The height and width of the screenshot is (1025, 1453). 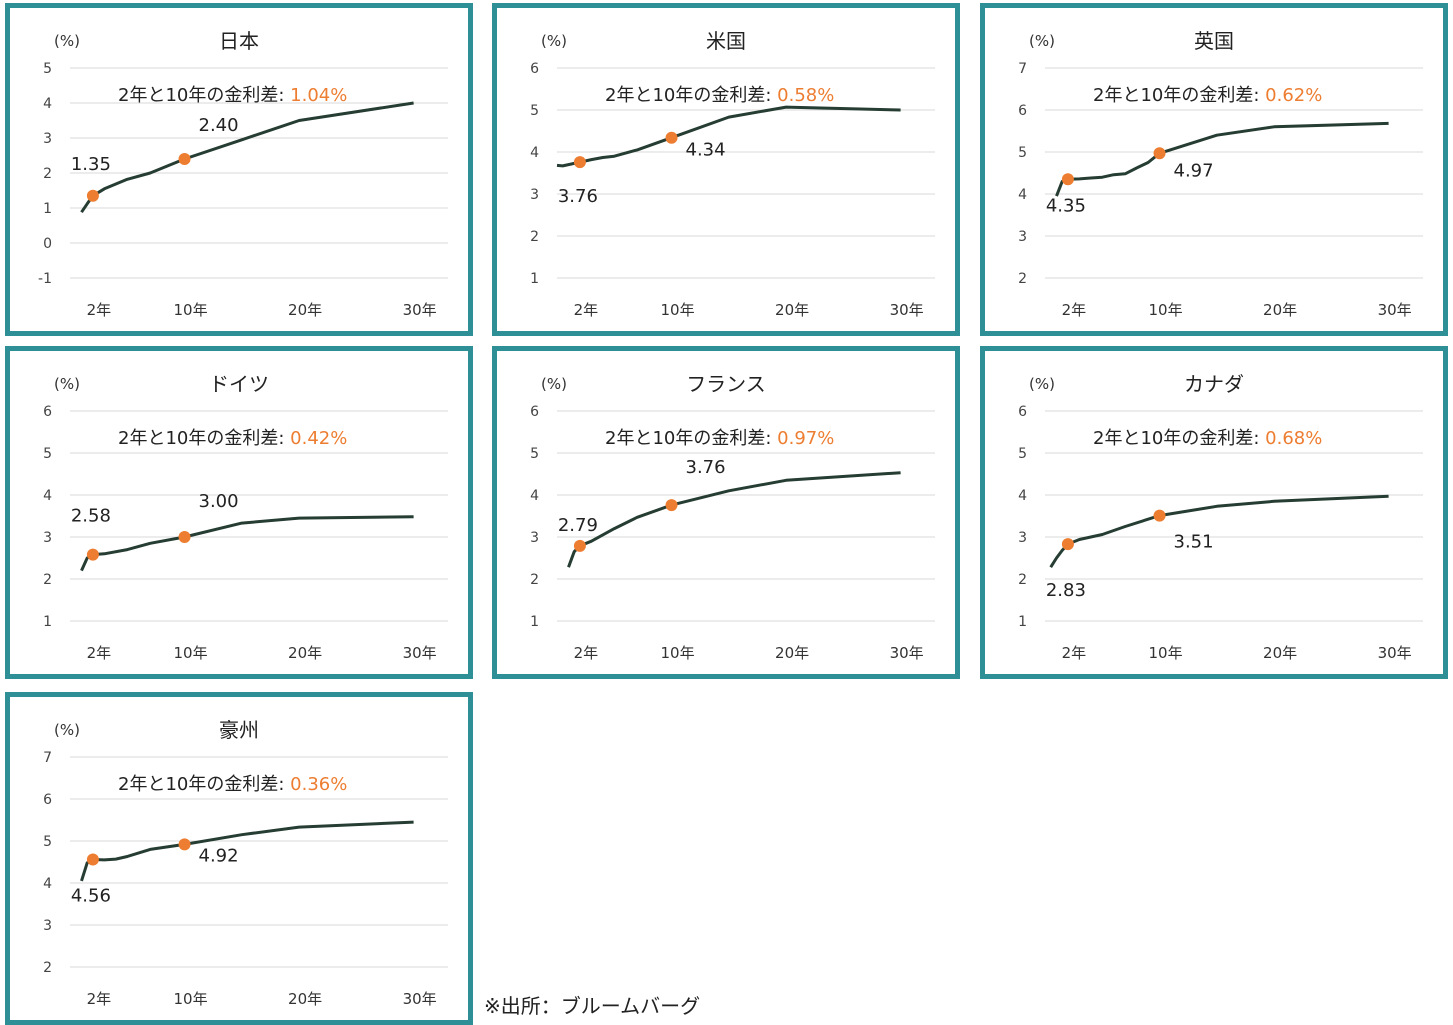 What do you see at coordinates (1066, 205) in the screenshot?
I see `data-label: 4.35` at bounding box center [1066, 205].